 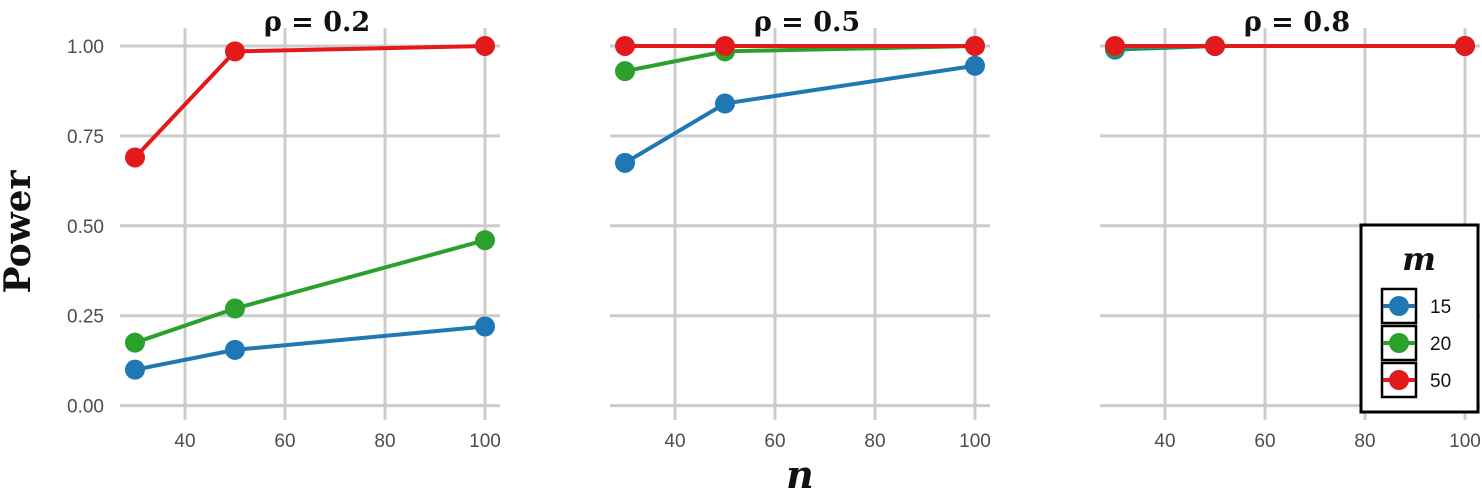 What do you see at coordinates (85, 137) in the screenshot?
I see `y-tick-label: 0.75` at bounding box center [85, 137].